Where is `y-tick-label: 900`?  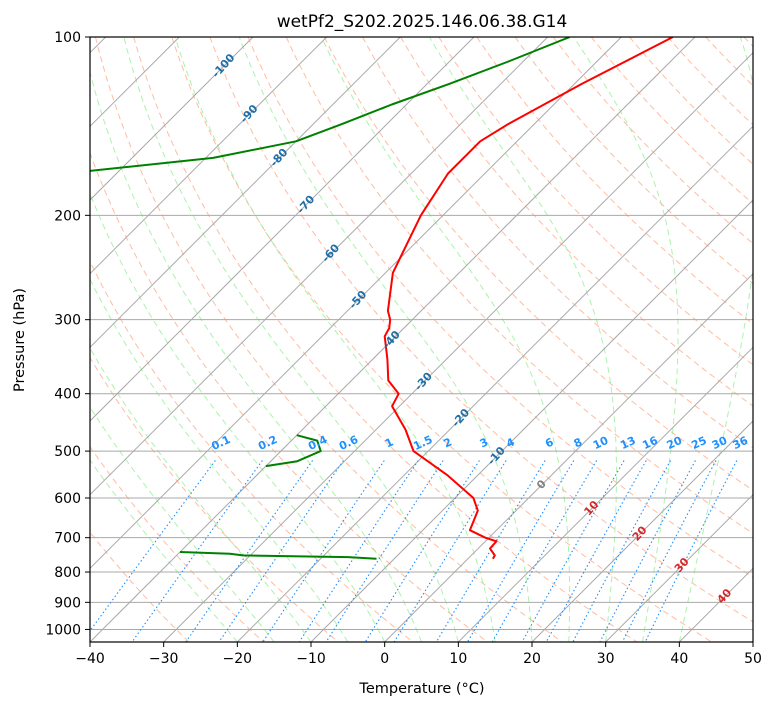 y-tick-label: 900 is located at coordinates (67, 603).